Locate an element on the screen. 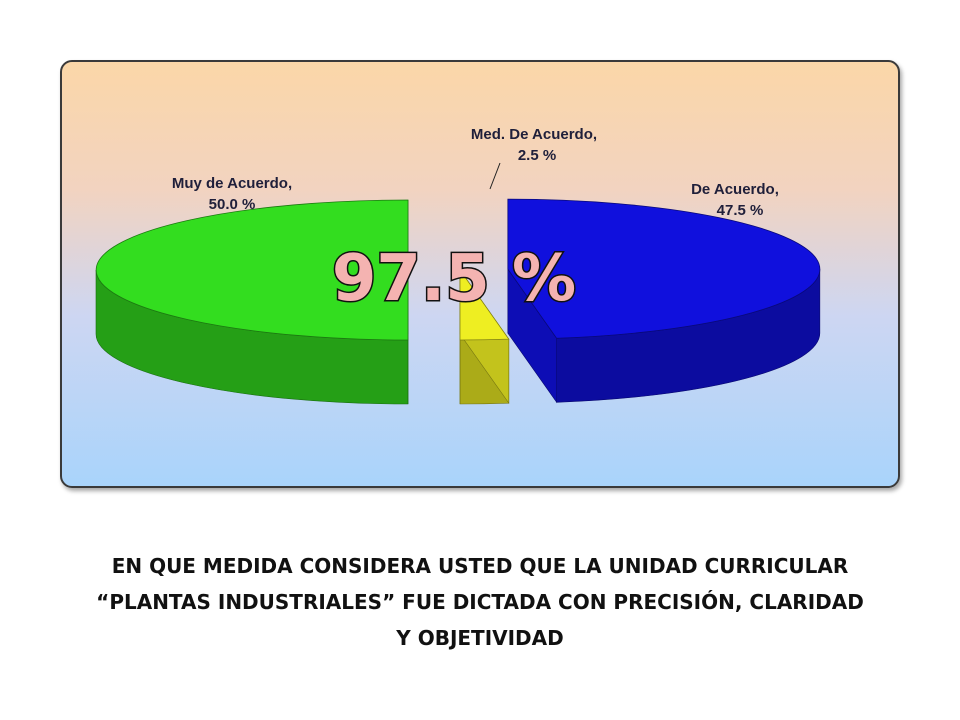 Image resolution: width=960 pixels, height=720 pixels. slice-label-muy-de-acuerdo-name: Muy de Acuerdo, is located at coordinates (232, 183).